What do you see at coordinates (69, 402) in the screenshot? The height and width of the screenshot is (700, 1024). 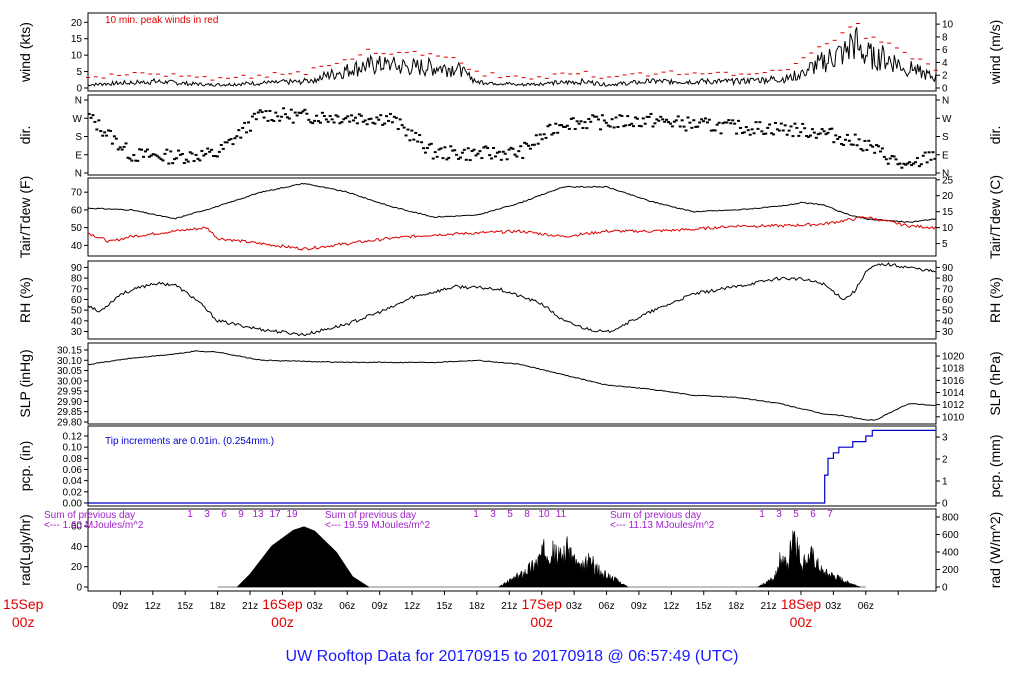 I see `y-tick-label: 29.90` at bounding box center [69, 402].